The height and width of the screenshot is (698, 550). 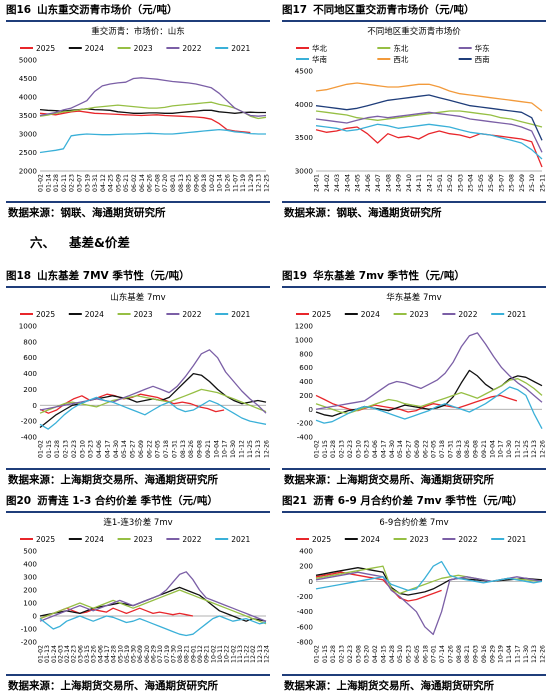 I want to click on x-tick-label: 07-31, so click(x=174, y=449).